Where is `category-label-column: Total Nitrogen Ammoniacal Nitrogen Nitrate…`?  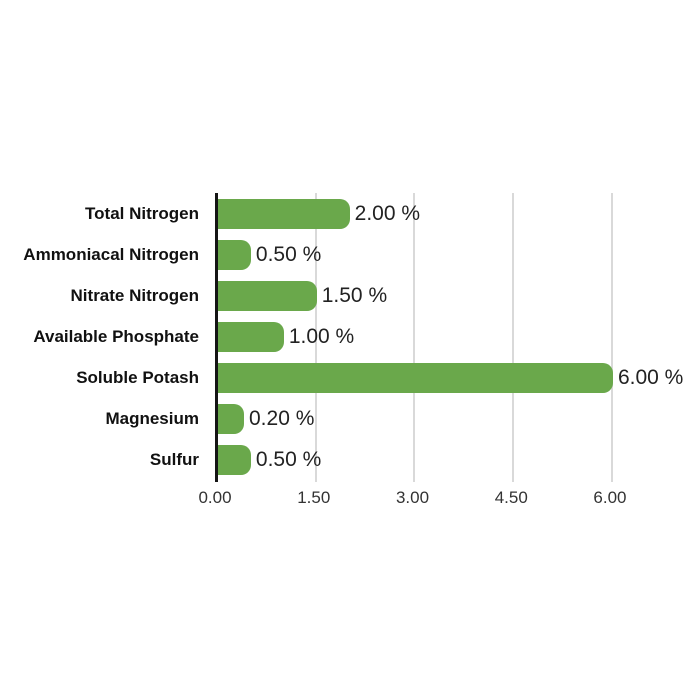
category-label-column: Total Nitrogen Ammoniacal Nitrogen Nitrate… is located at coordinates (108, 338).